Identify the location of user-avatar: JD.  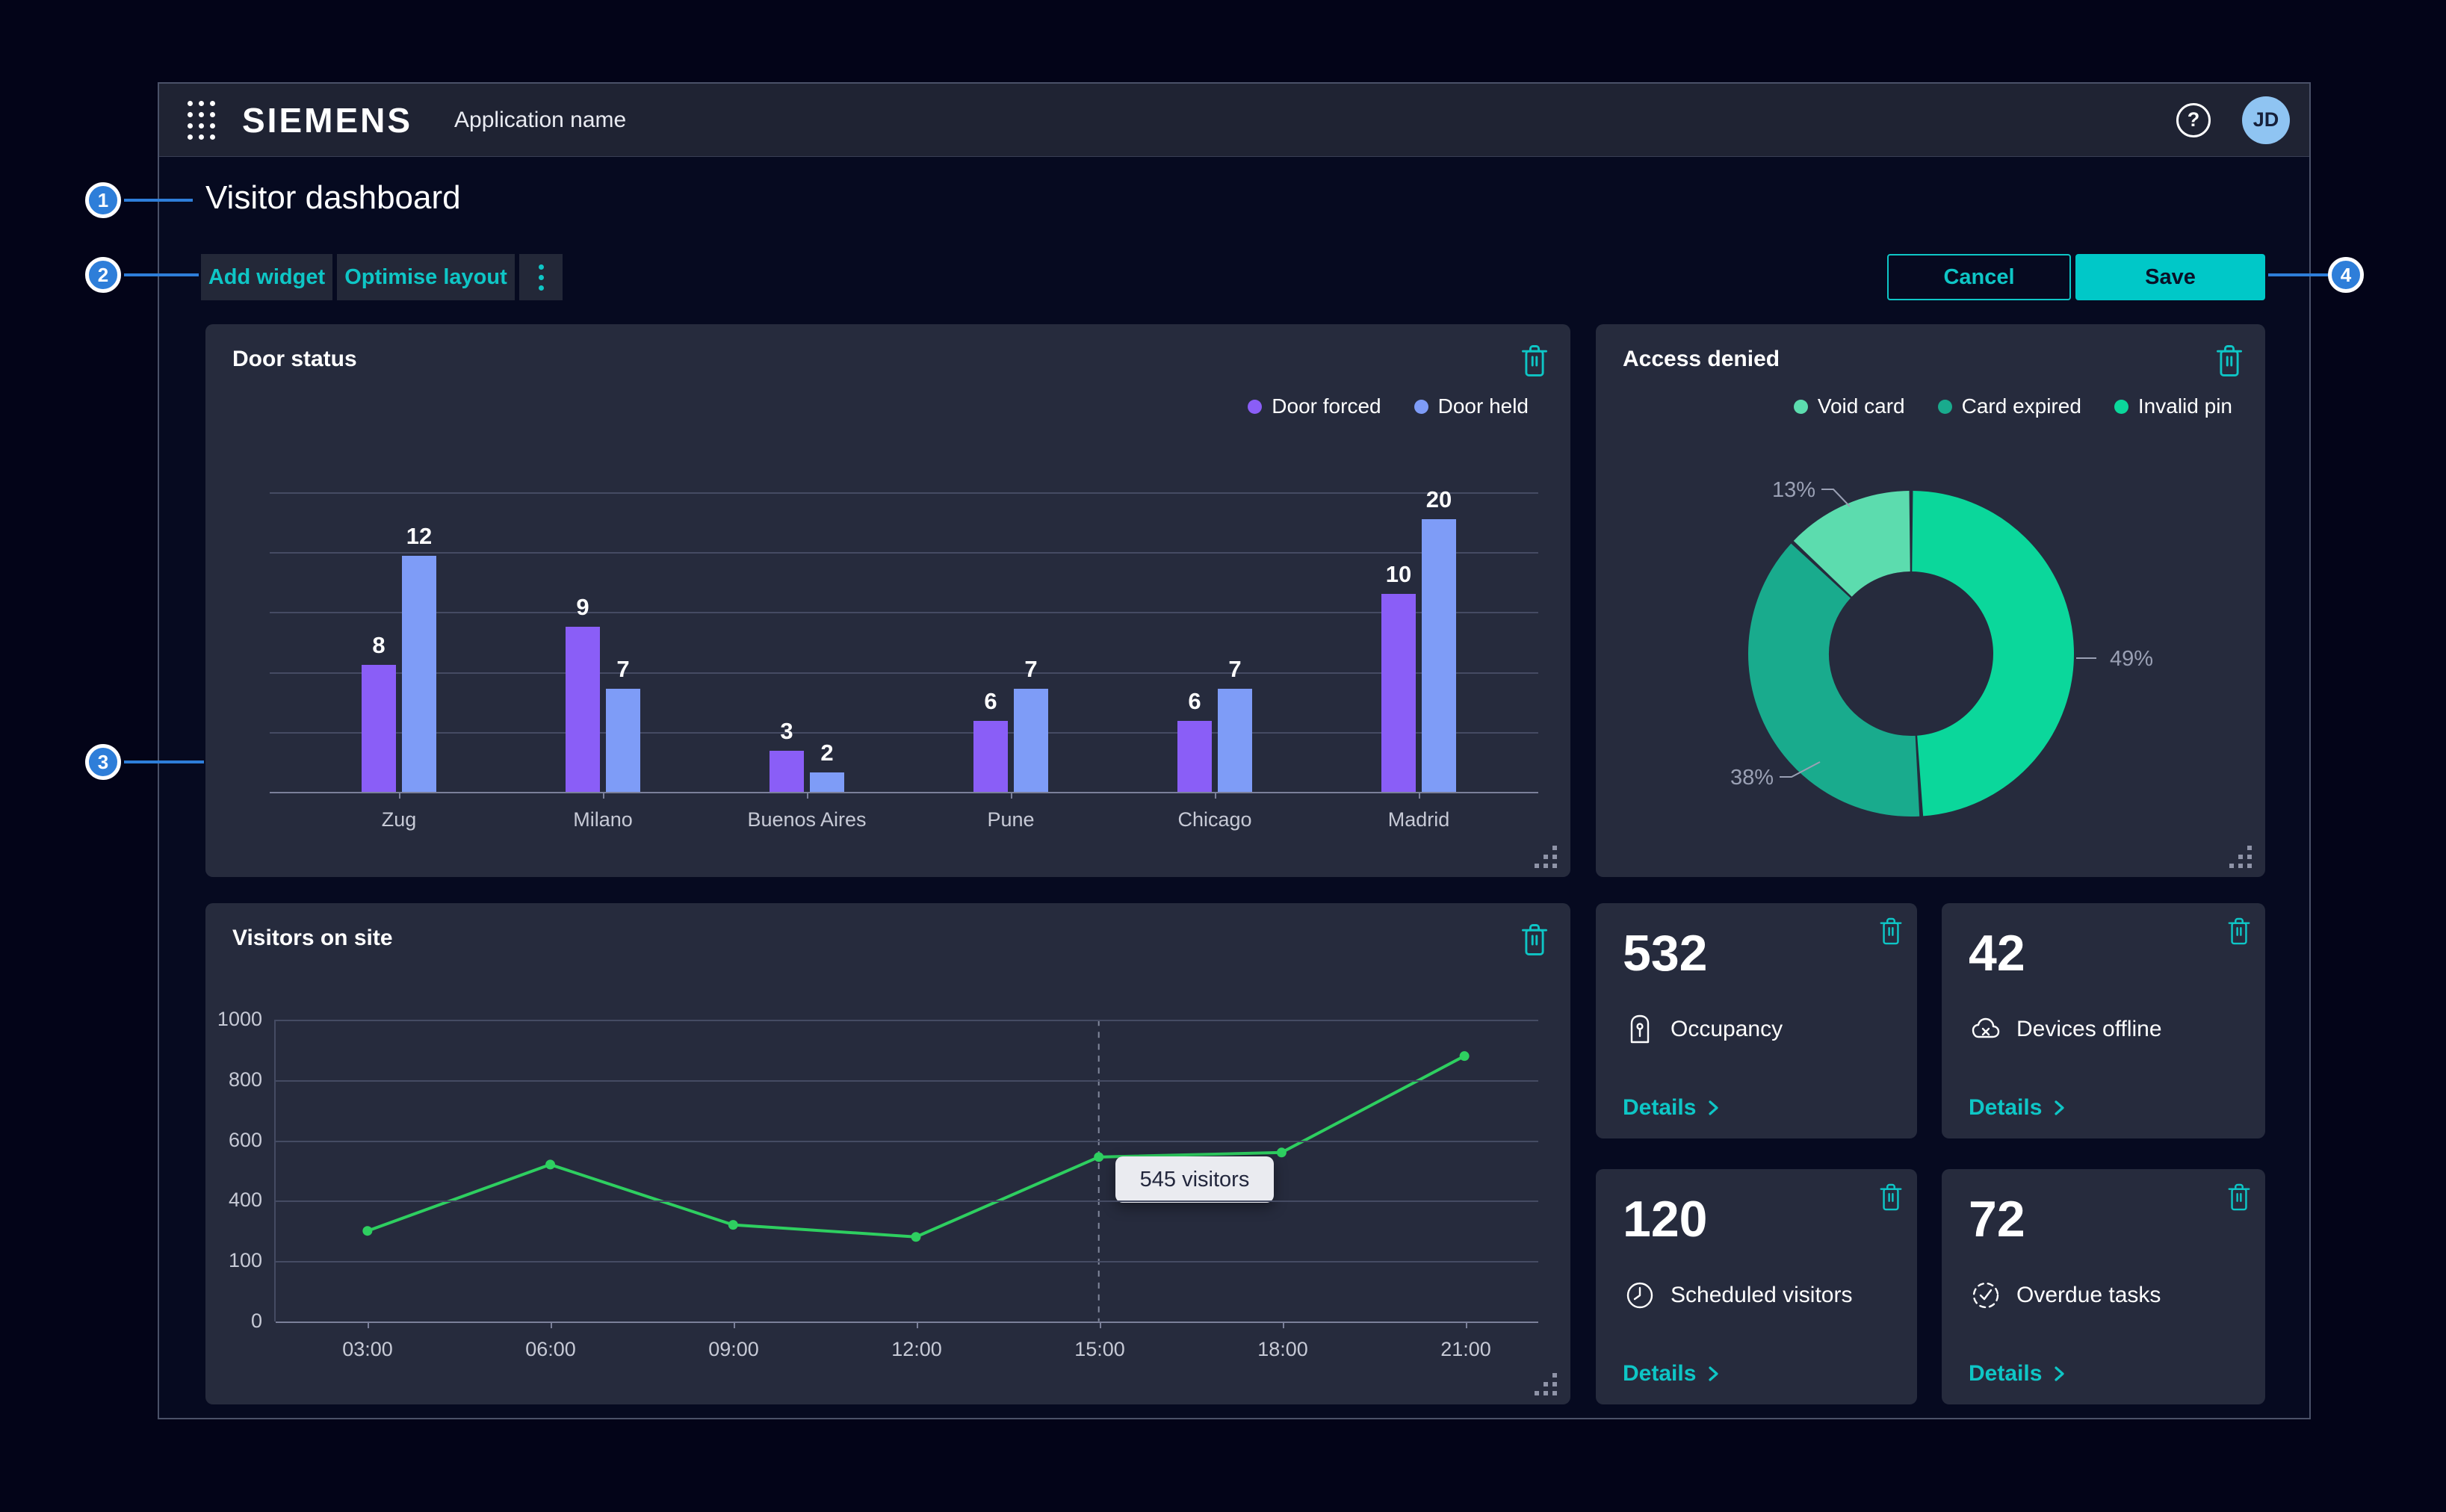
(2266, 120).